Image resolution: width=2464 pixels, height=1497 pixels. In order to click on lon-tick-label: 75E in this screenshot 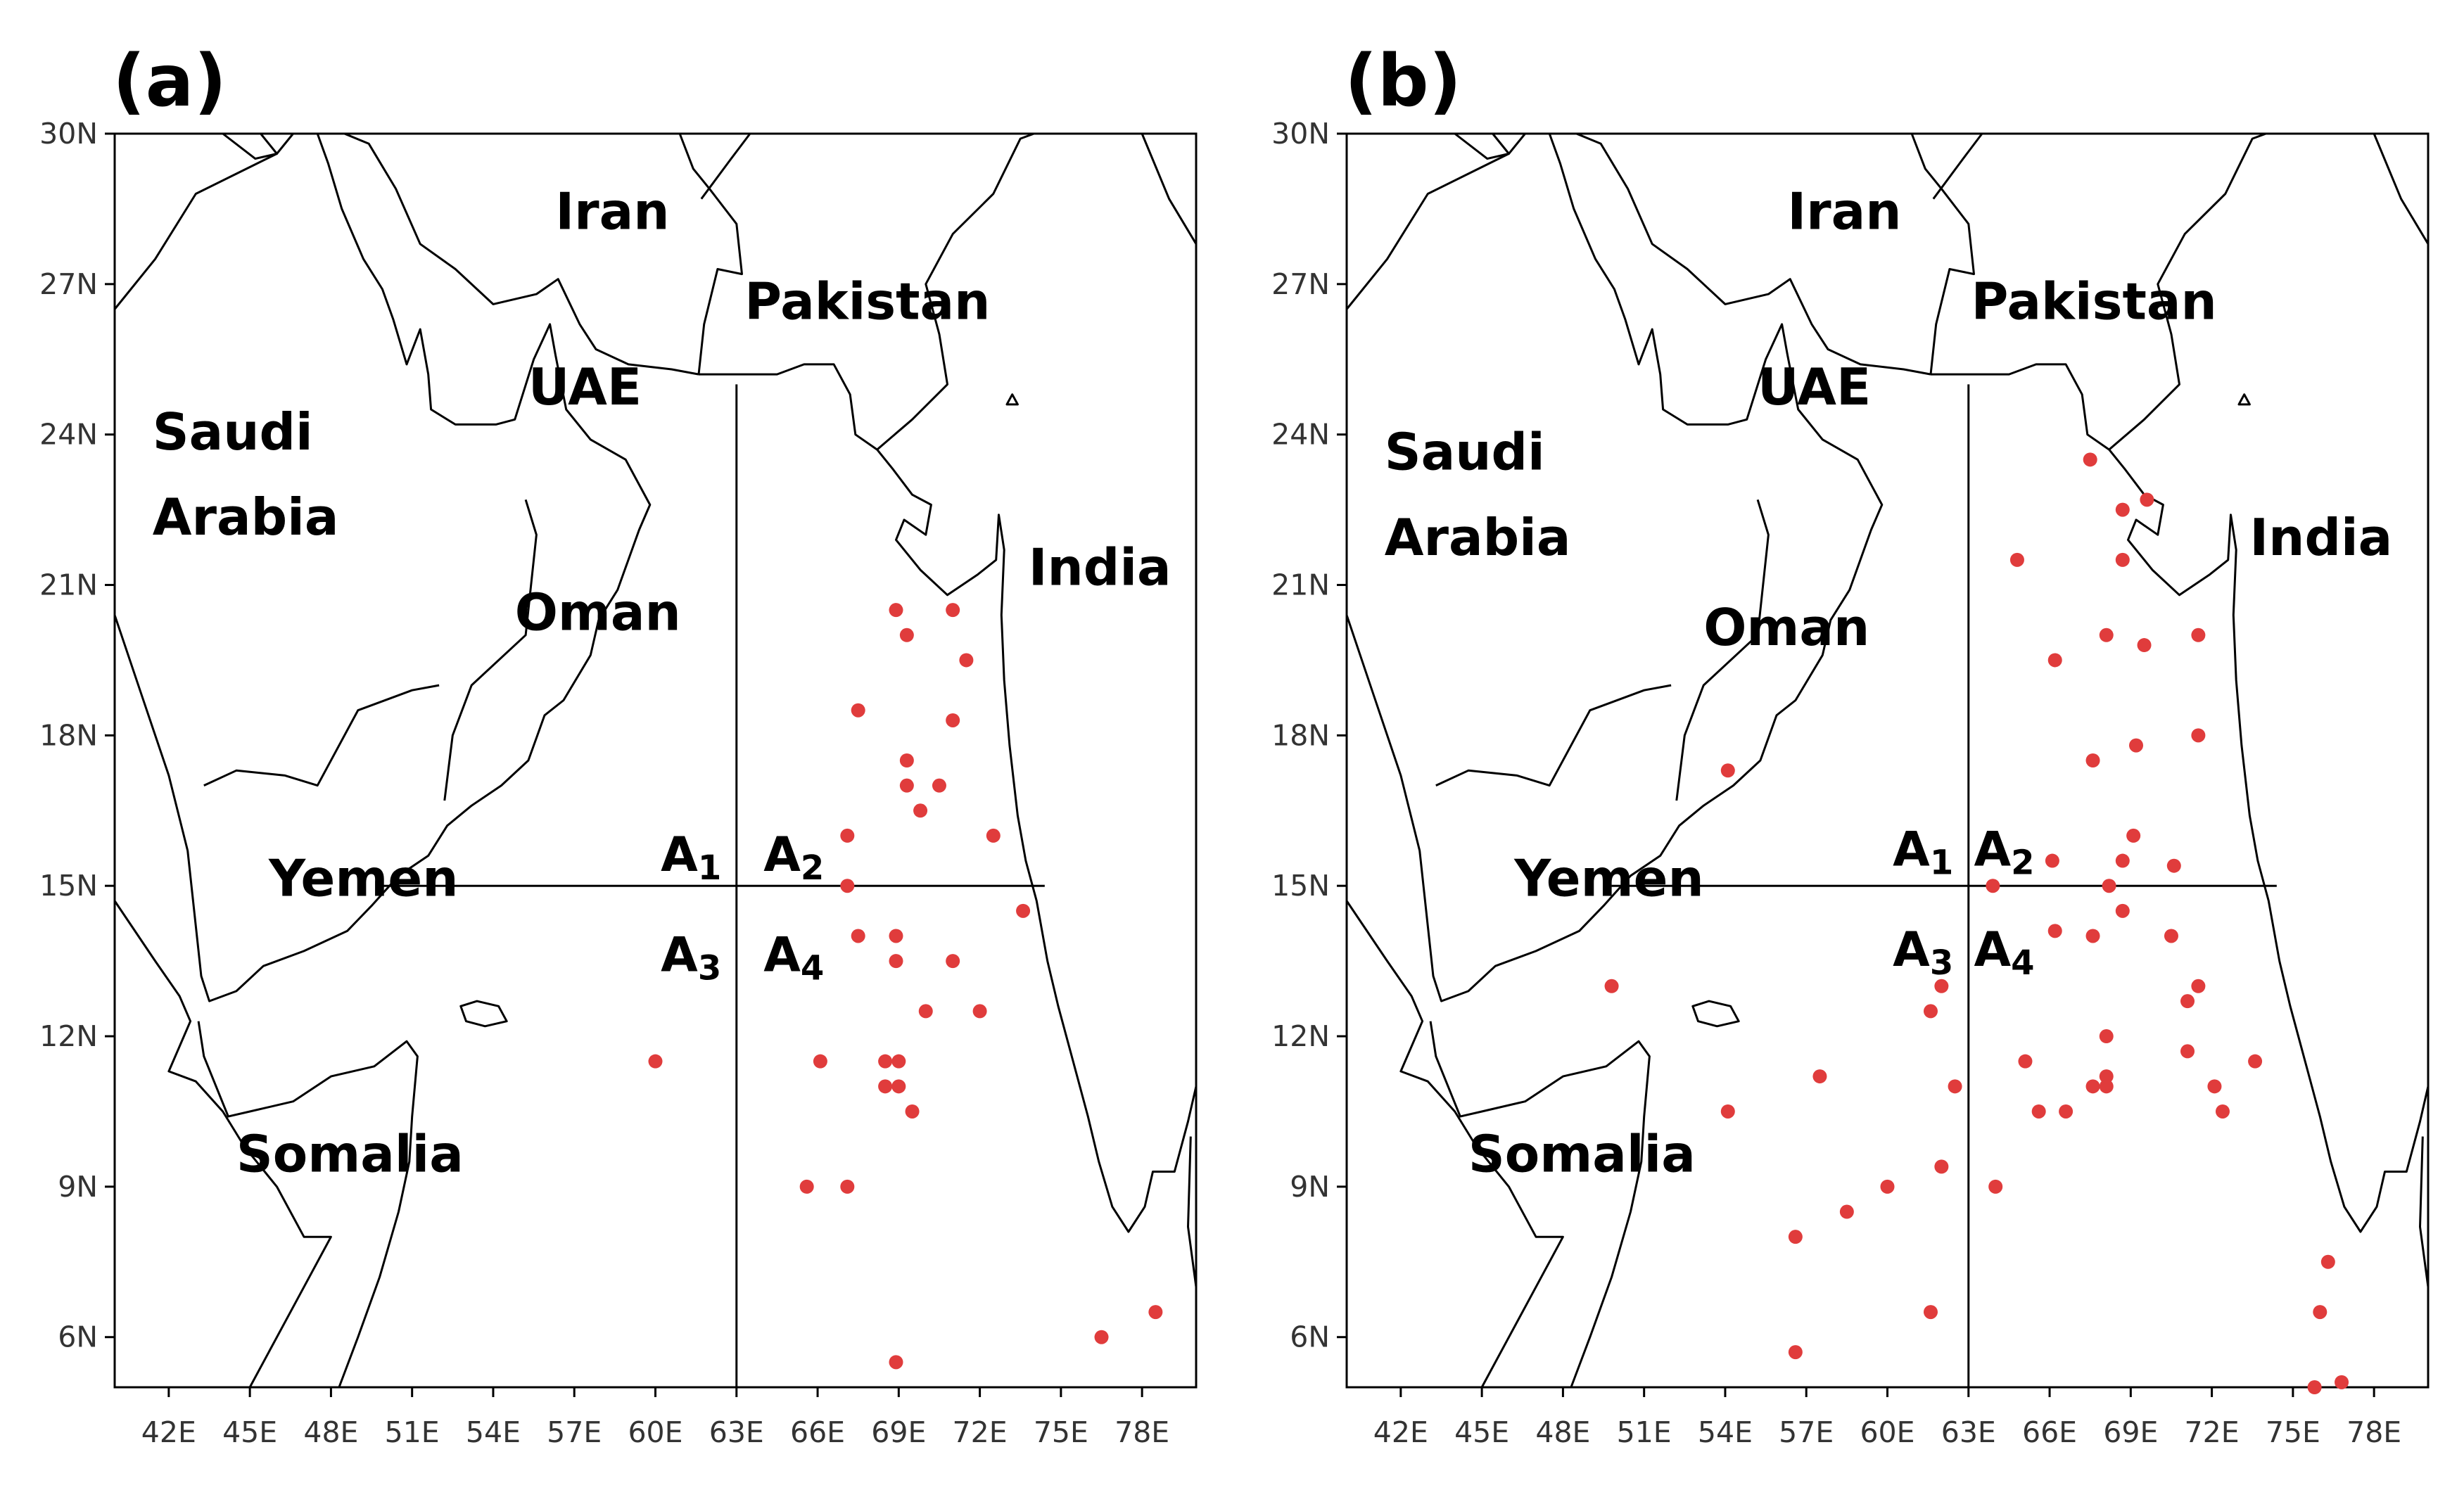, I will do `click(1061, 1432)`.